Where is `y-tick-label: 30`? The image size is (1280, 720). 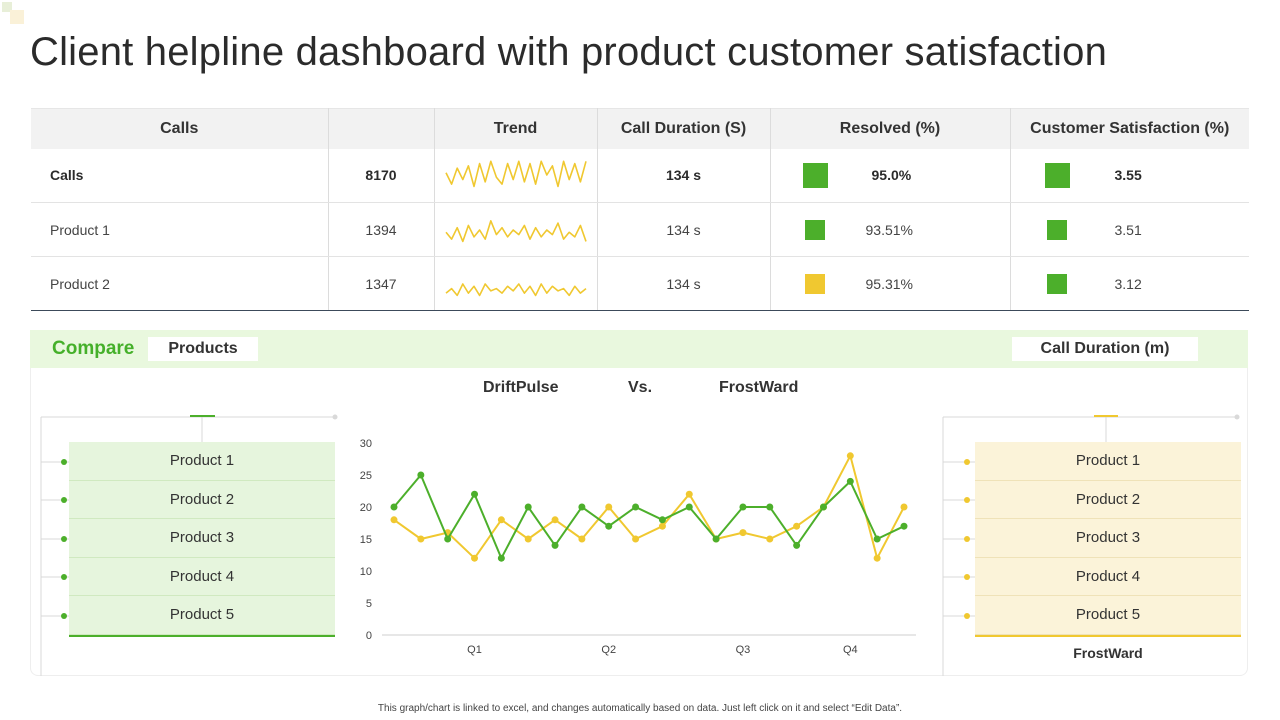
y-tick-label: 30 is located at coordinates (366, 444).